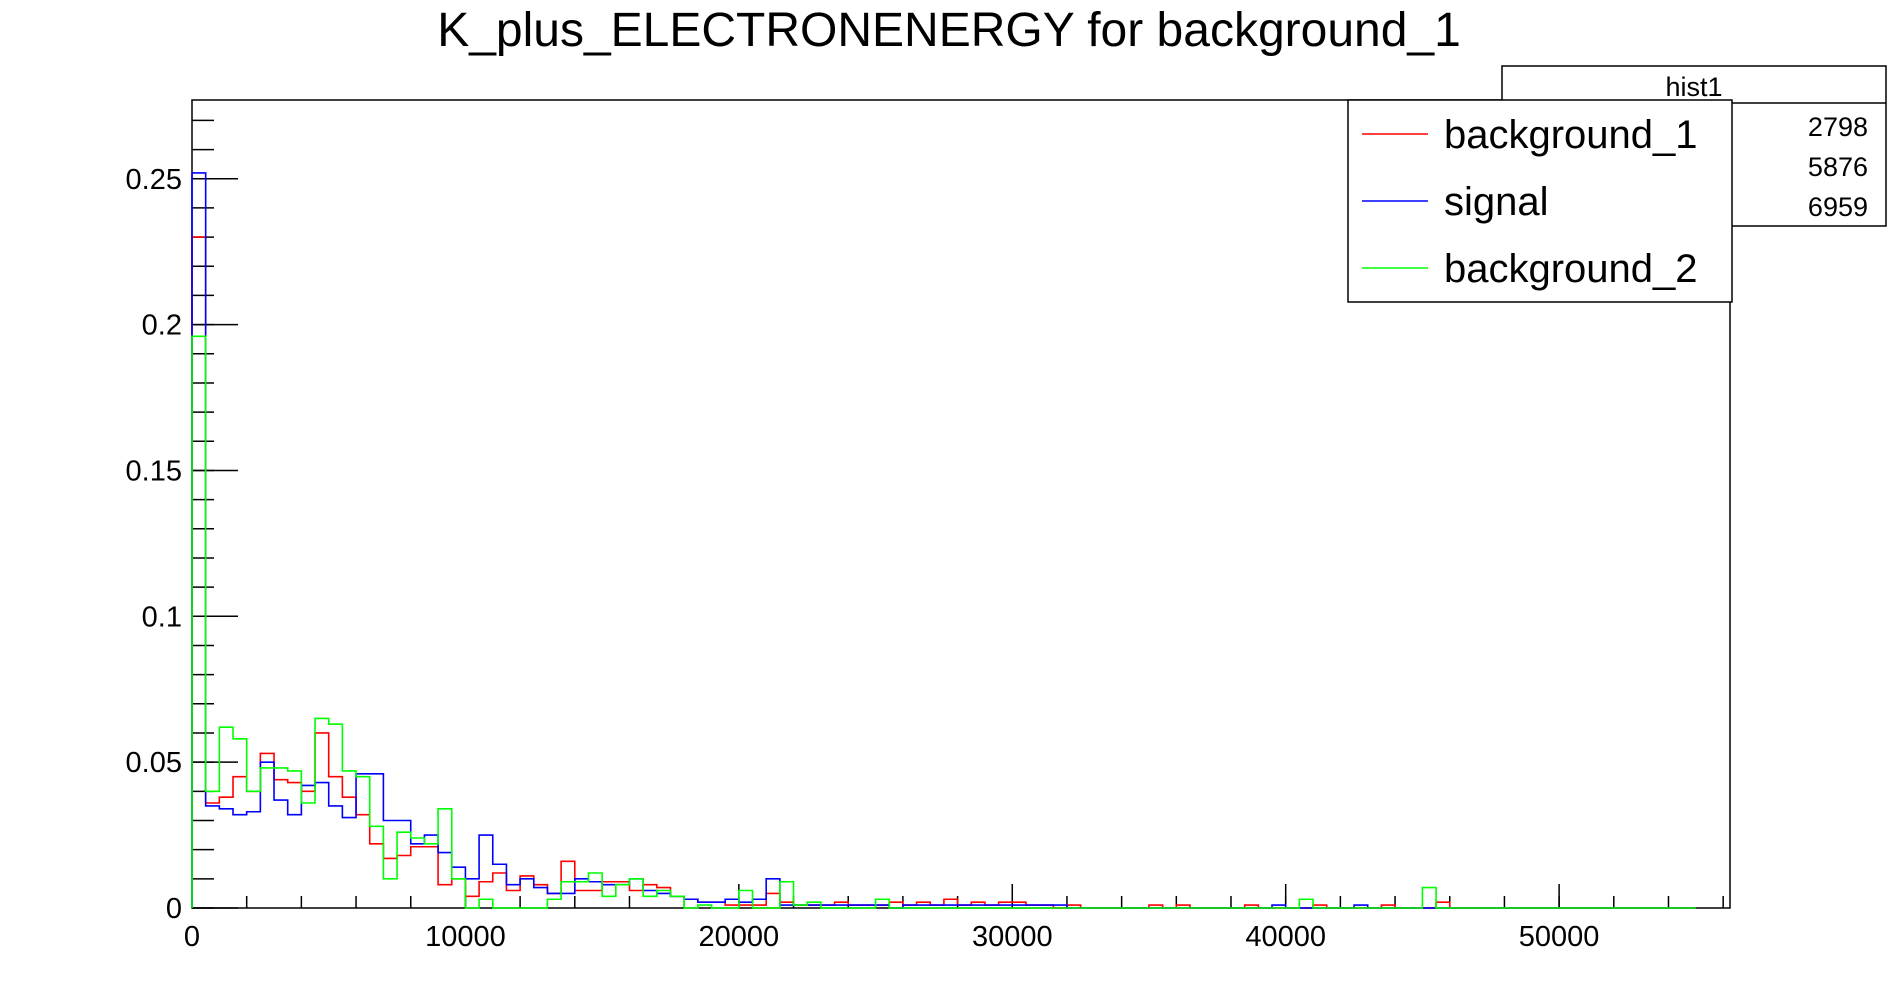 The image size is (1898, 994). Describe the element at coordinates (192, 937) in the screenshot. I see `x-tick-label: 0` at that location.